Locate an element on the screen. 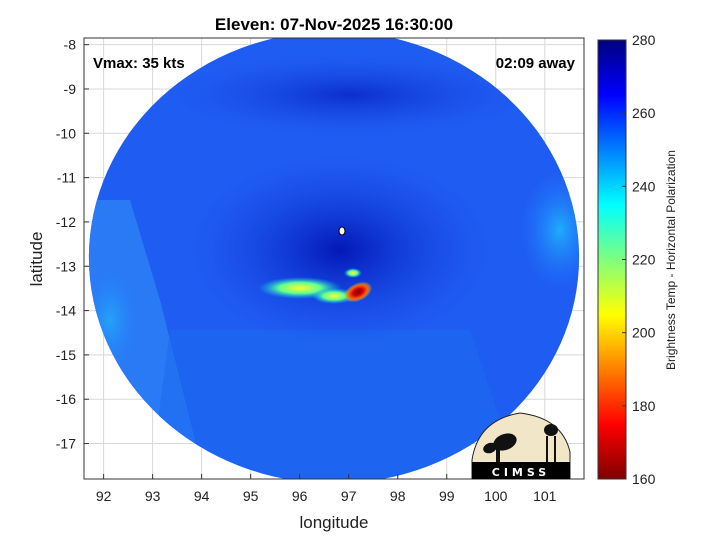 The width and height of the screenshot is (720, 540). colorbar-tick-label: 220 is located at coordinates (644, 260).